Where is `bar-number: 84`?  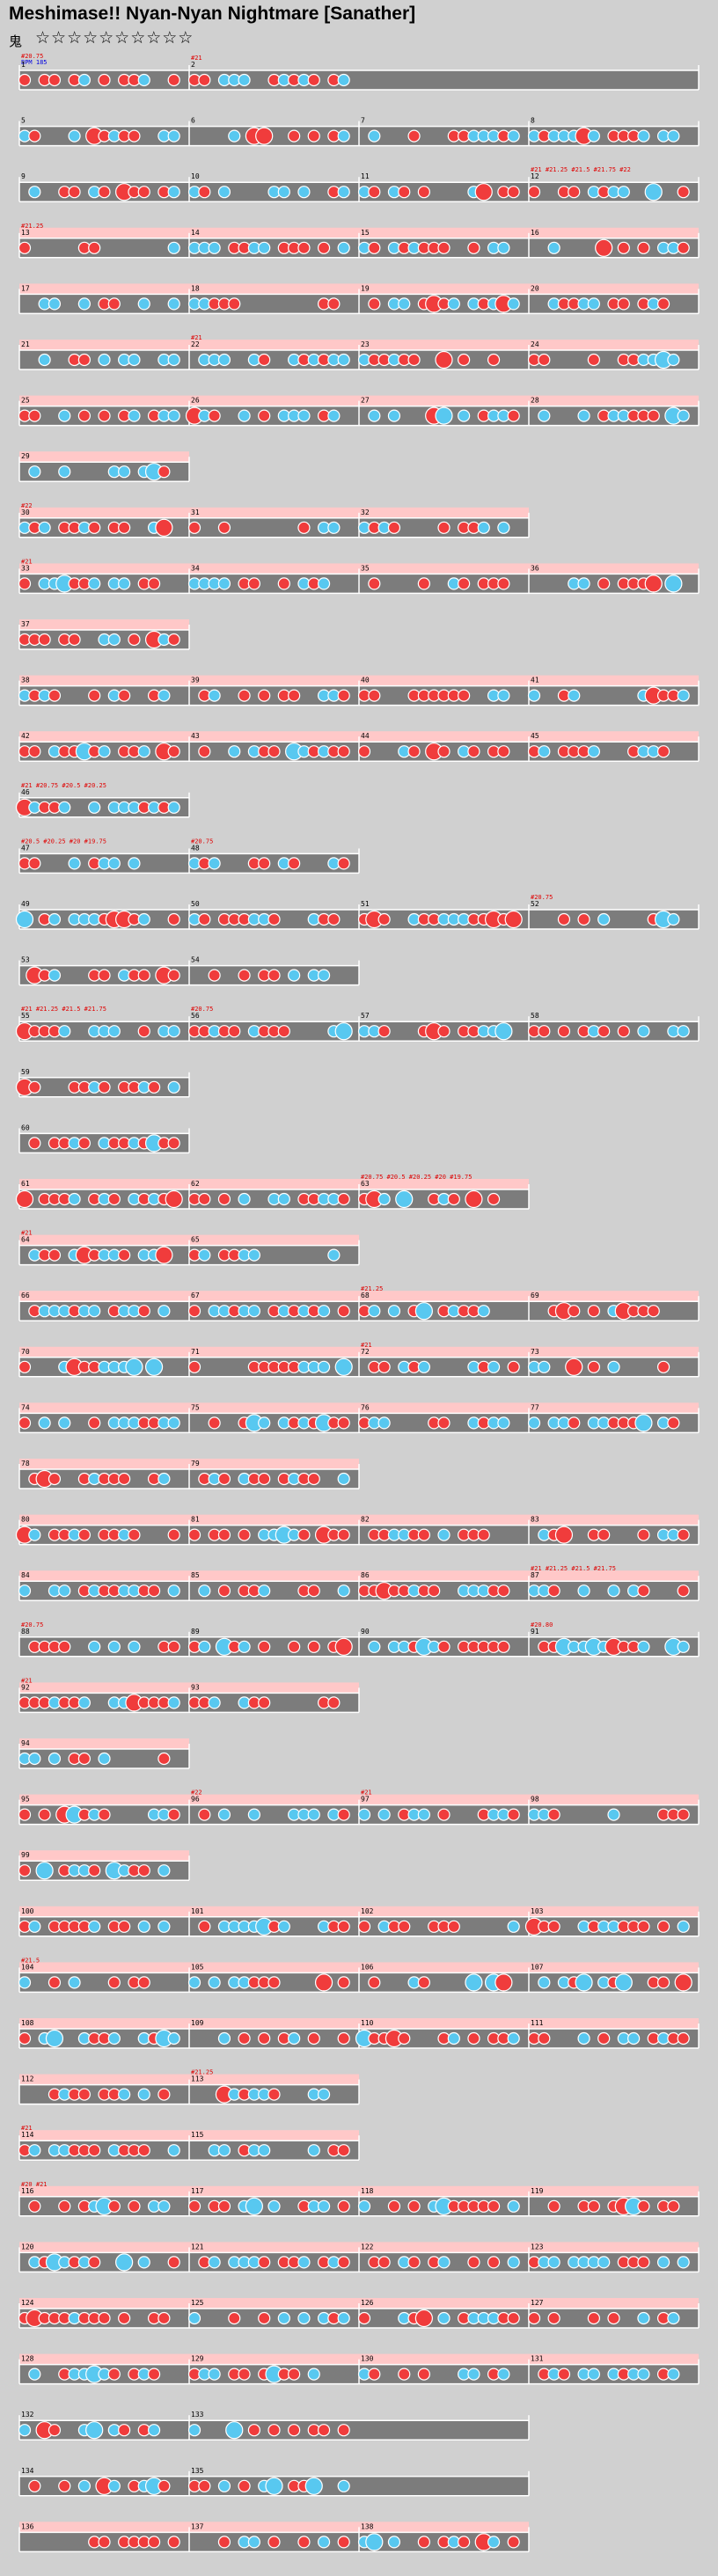 bar-number: 84 is located at coordinates (25, 1575).